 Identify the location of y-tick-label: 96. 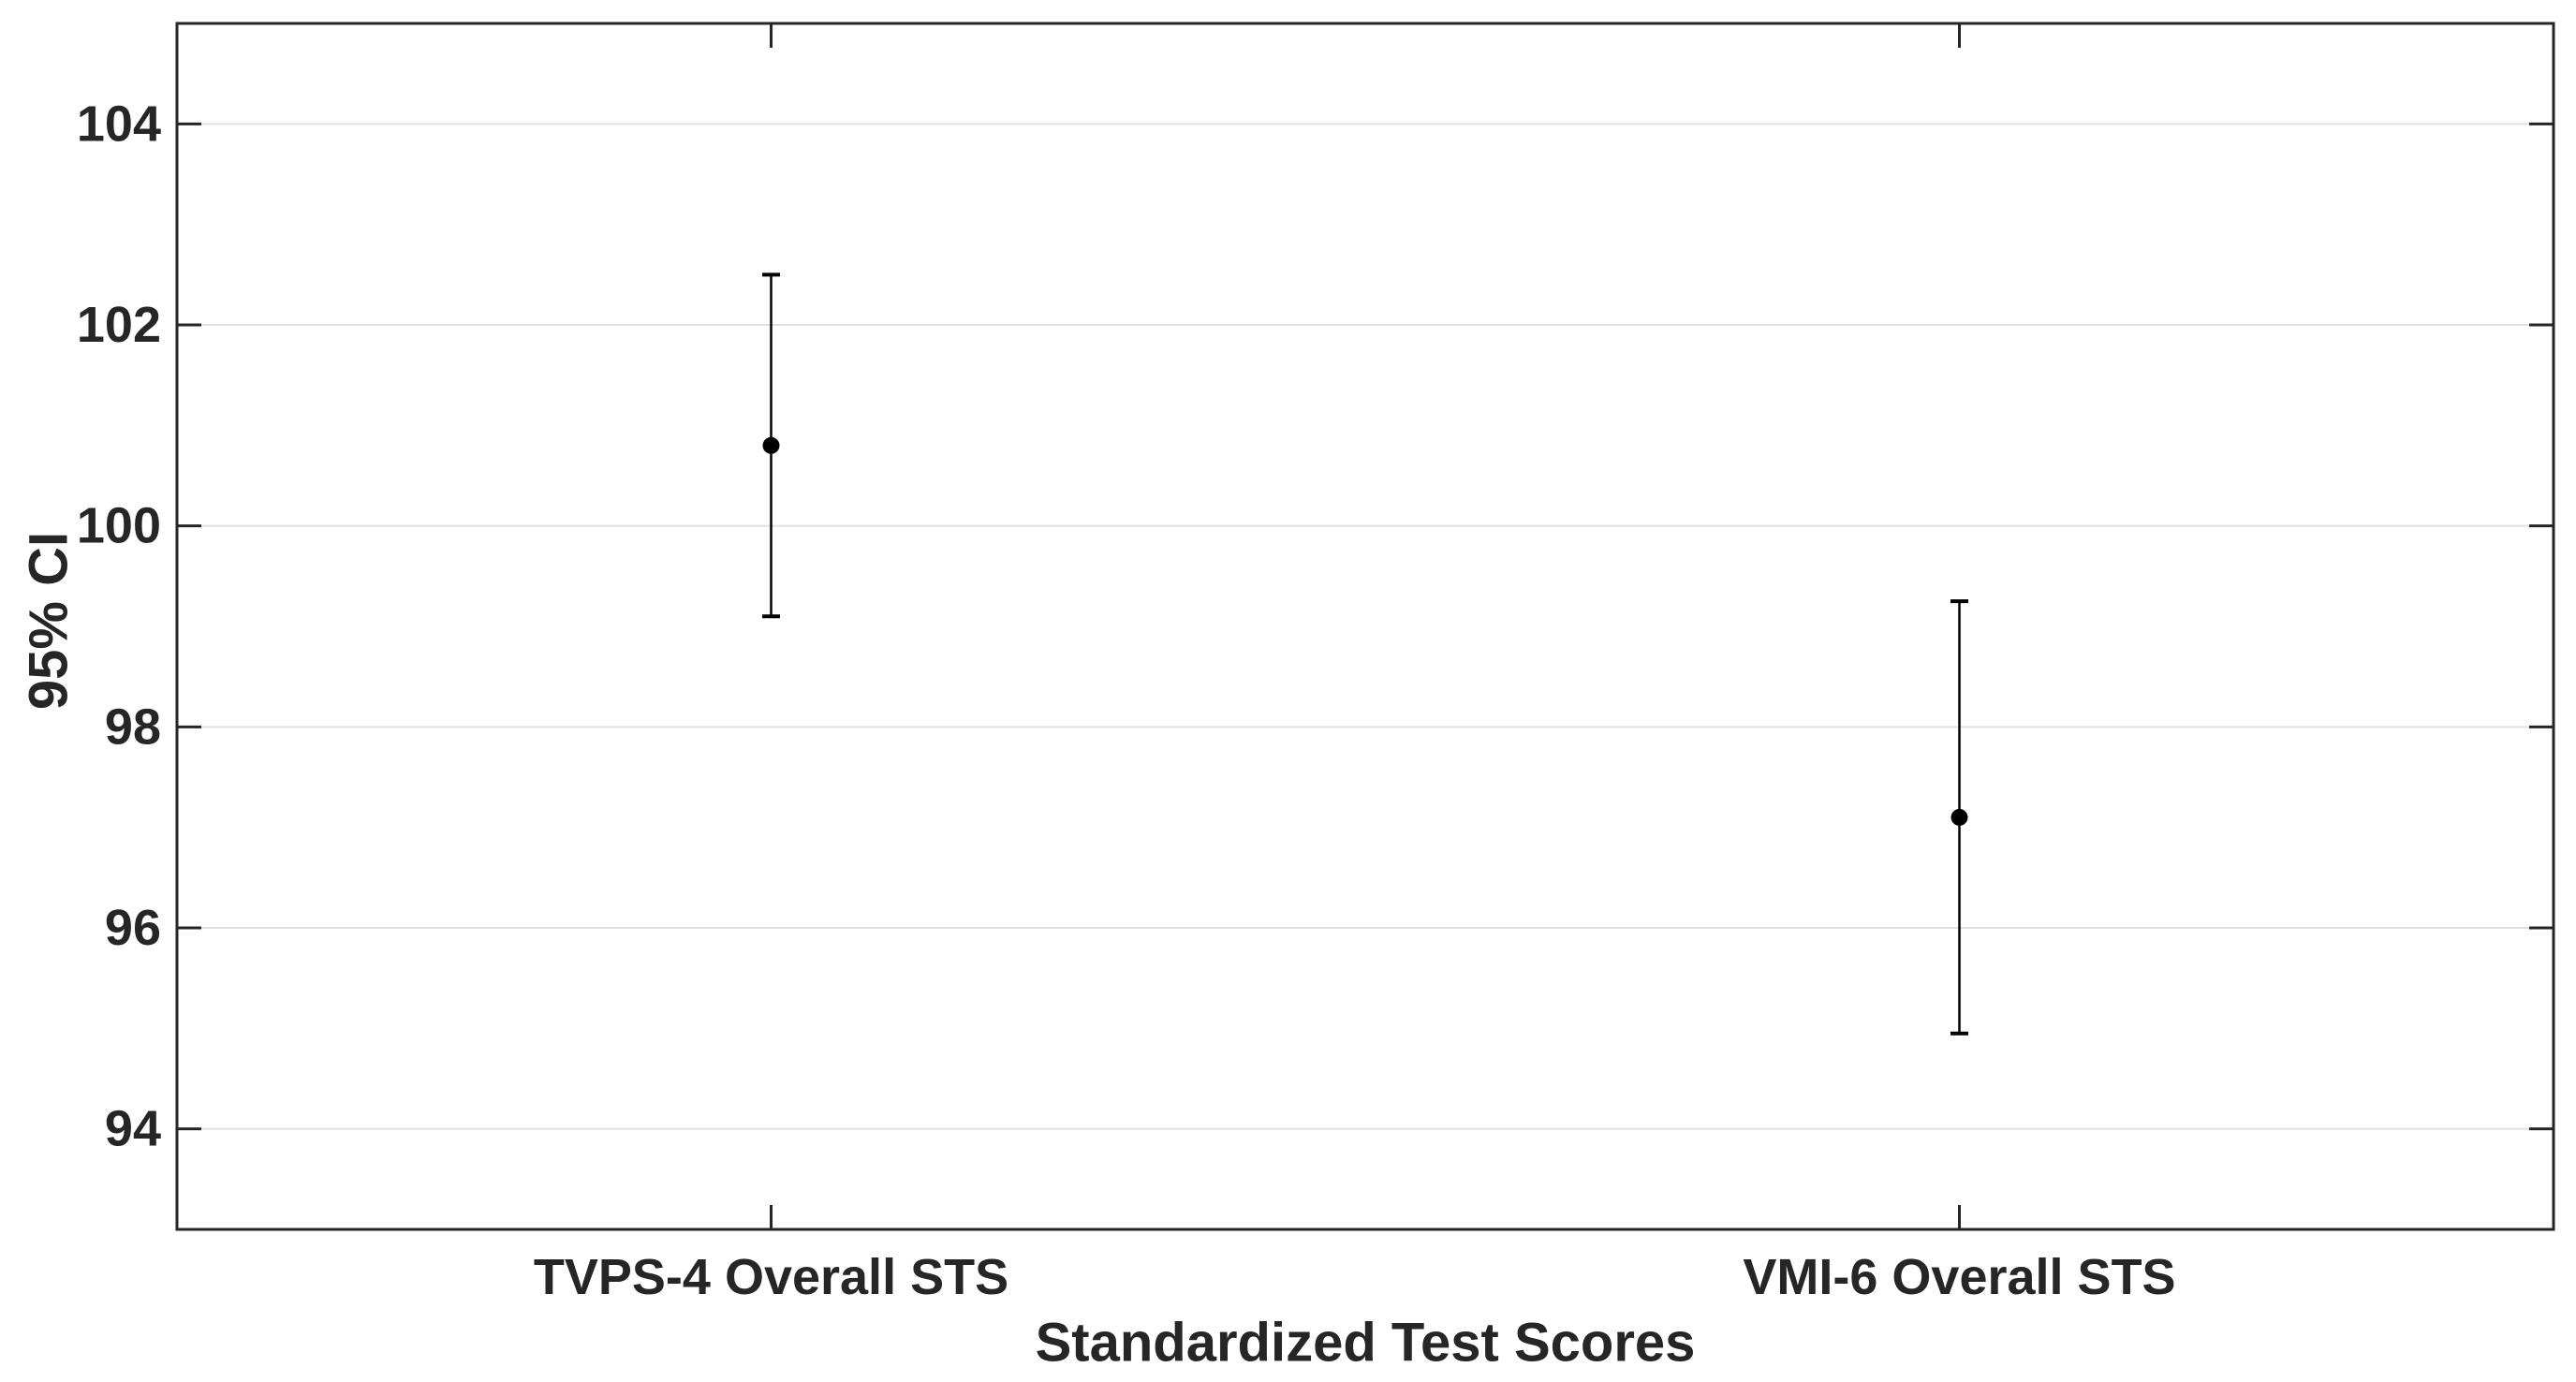
(133, 928).